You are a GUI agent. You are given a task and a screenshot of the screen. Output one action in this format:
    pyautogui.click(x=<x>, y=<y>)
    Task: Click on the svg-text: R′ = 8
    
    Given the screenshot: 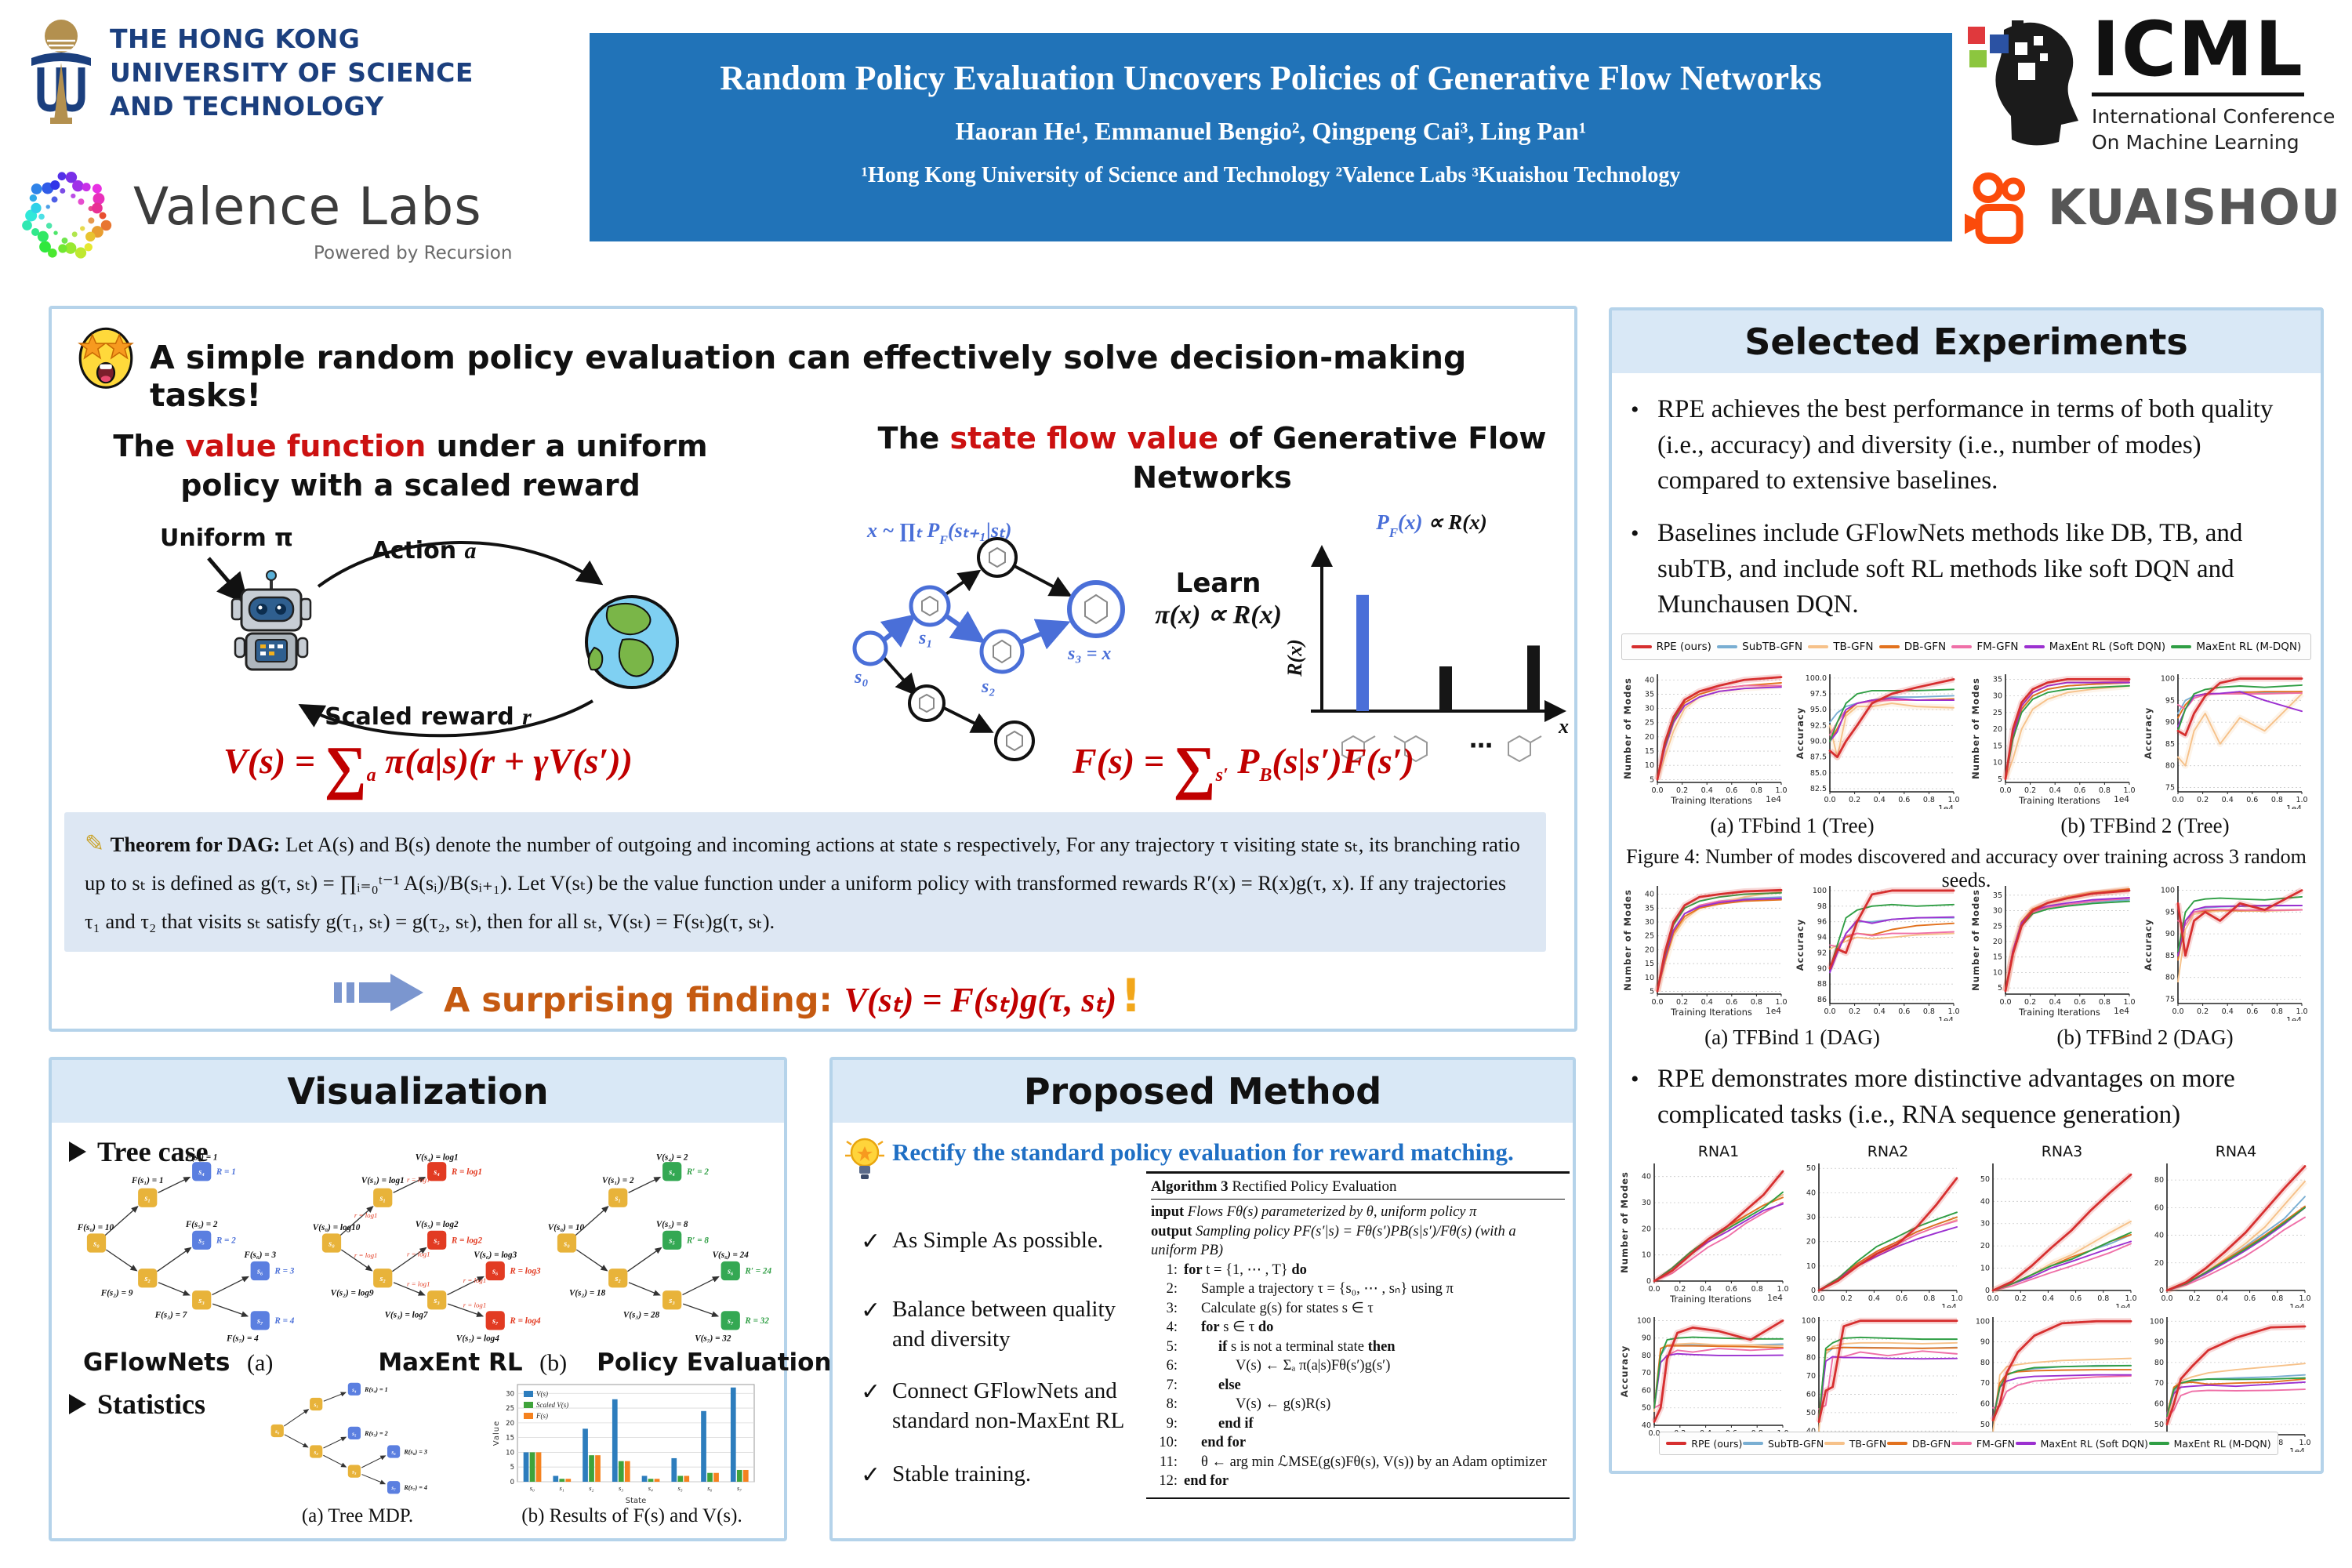 What is the action you would take?
    pyautogui.click(x=698, y=1241)
    